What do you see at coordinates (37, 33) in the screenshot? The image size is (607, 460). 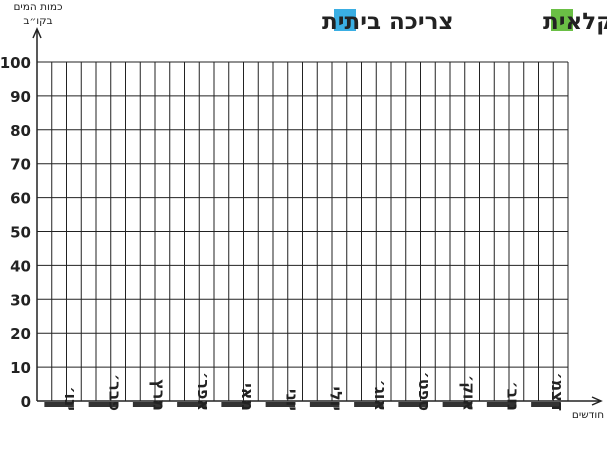 I see `y-axis-arrow` at bounding box center [37, 33].